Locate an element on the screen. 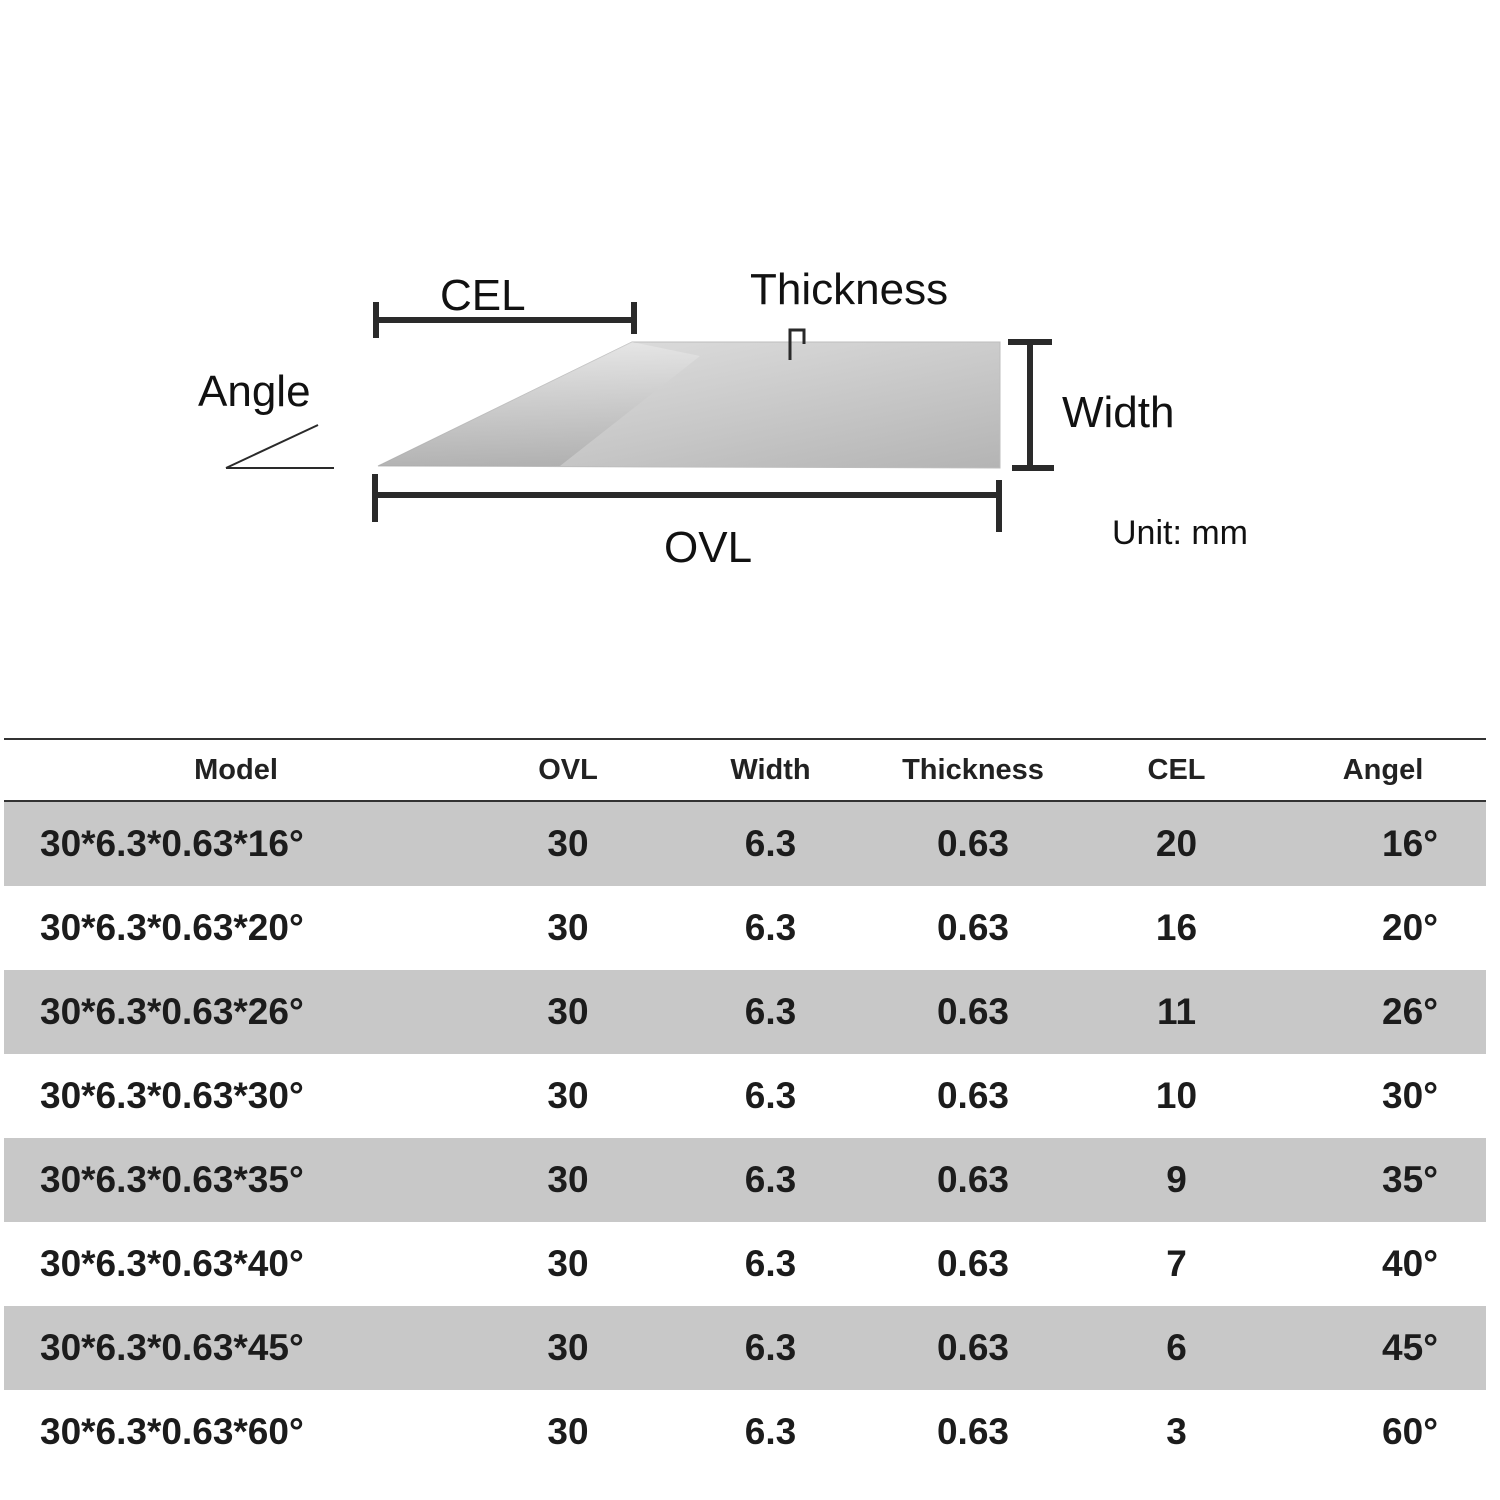 The image size is (1500, 1500). cell-cel: 6 is located at coordinates (1176, 1348).